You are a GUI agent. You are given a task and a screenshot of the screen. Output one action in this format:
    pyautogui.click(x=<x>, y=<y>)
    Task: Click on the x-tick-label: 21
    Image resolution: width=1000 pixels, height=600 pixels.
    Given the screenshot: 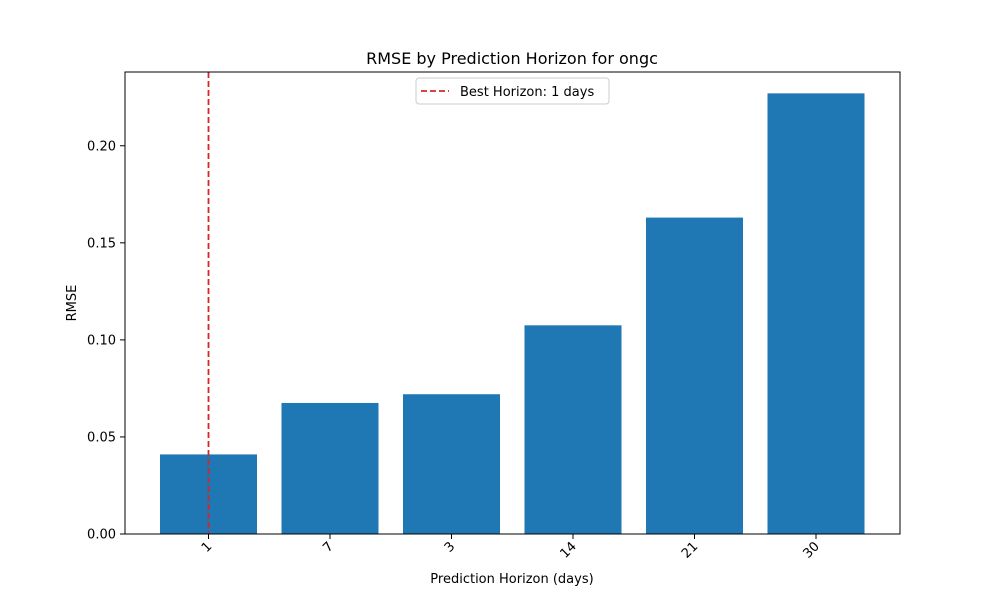 What is the action you would take?
    pyautogui.click(x=690, y=550)
    